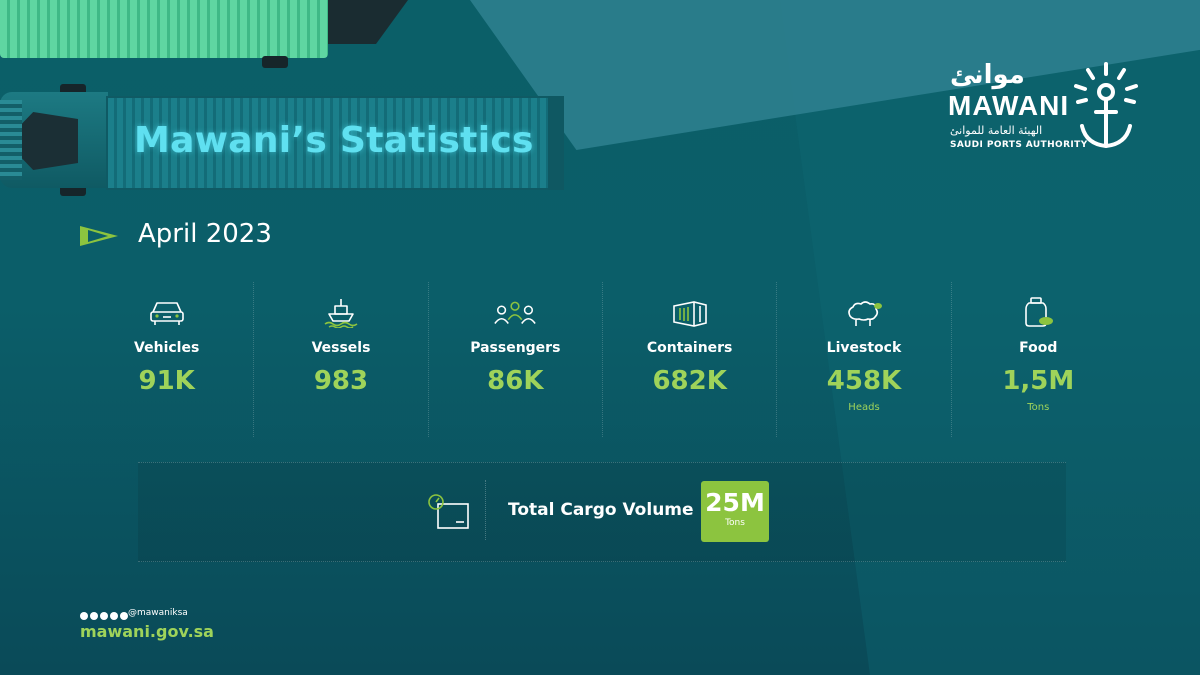 Image resolution: width=1200 pixels, height=675 pixels. I want to click on stat-passengers: Passengers 86K, so click(514, 359).